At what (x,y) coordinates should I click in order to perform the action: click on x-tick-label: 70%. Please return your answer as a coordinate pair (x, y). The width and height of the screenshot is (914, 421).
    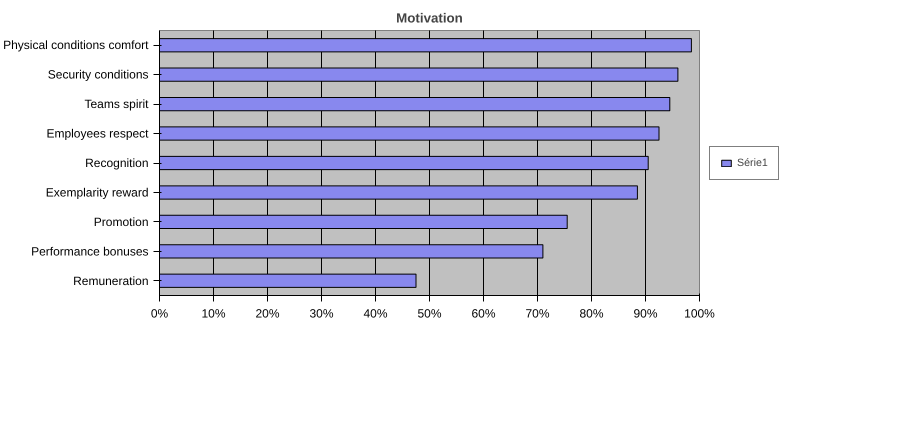
    Looking at the image, I should click on (537, 313).